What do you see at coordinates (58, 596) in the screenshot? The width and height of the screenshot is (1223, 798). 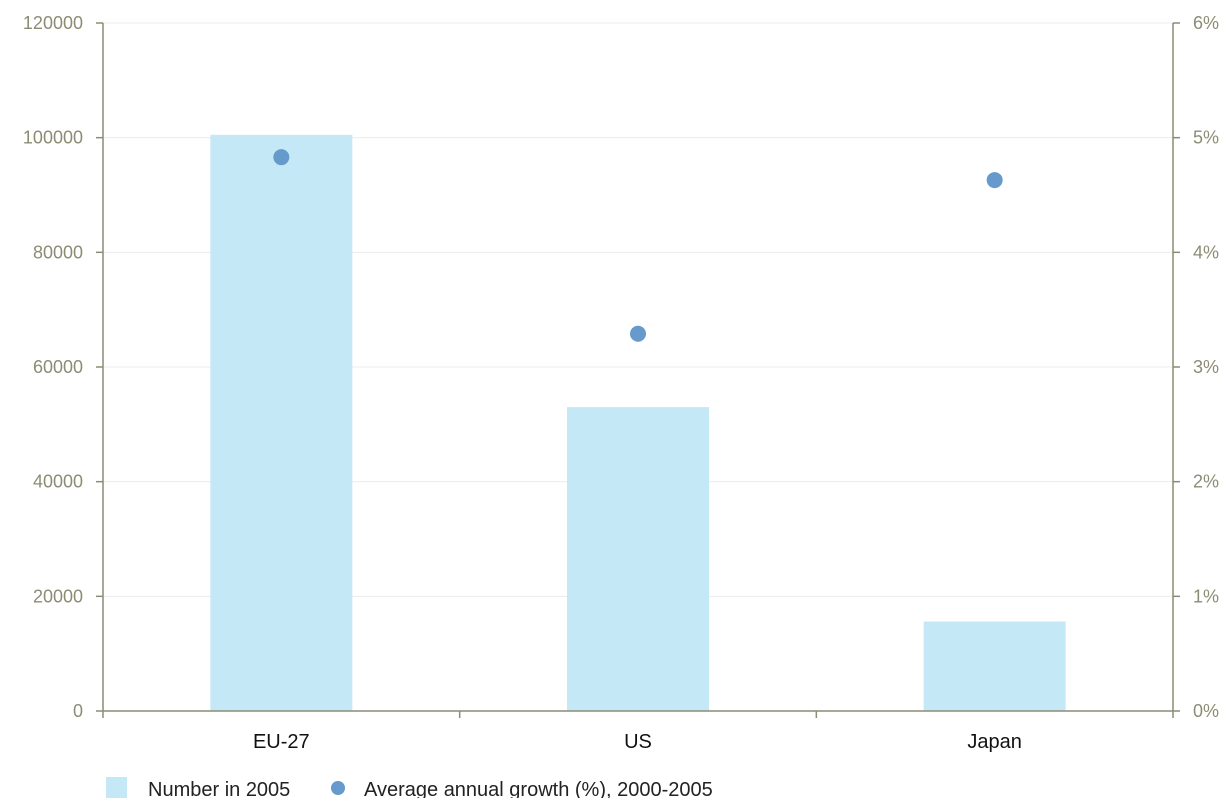 I see `left-tick-label: 20000` at bounding box center [58, 596].